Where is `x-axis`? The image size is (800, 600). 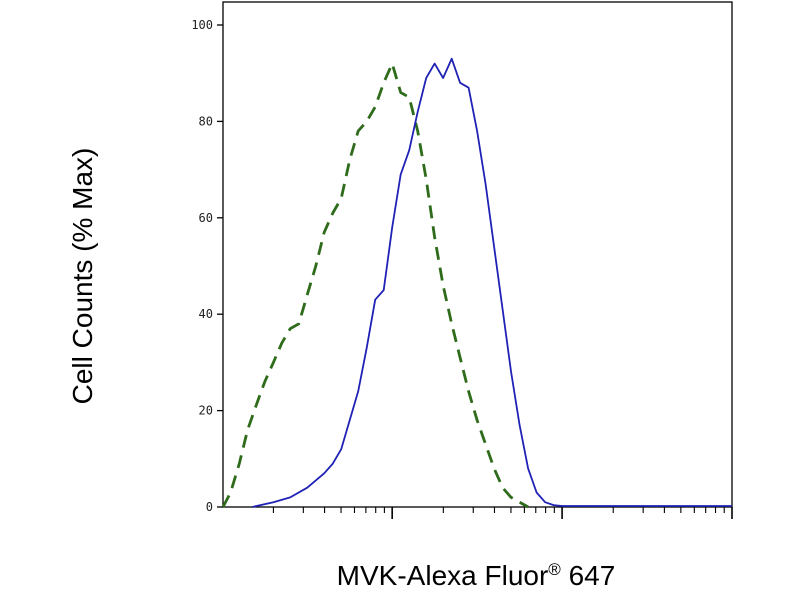 x-axis is located at coordinates (502, 513).